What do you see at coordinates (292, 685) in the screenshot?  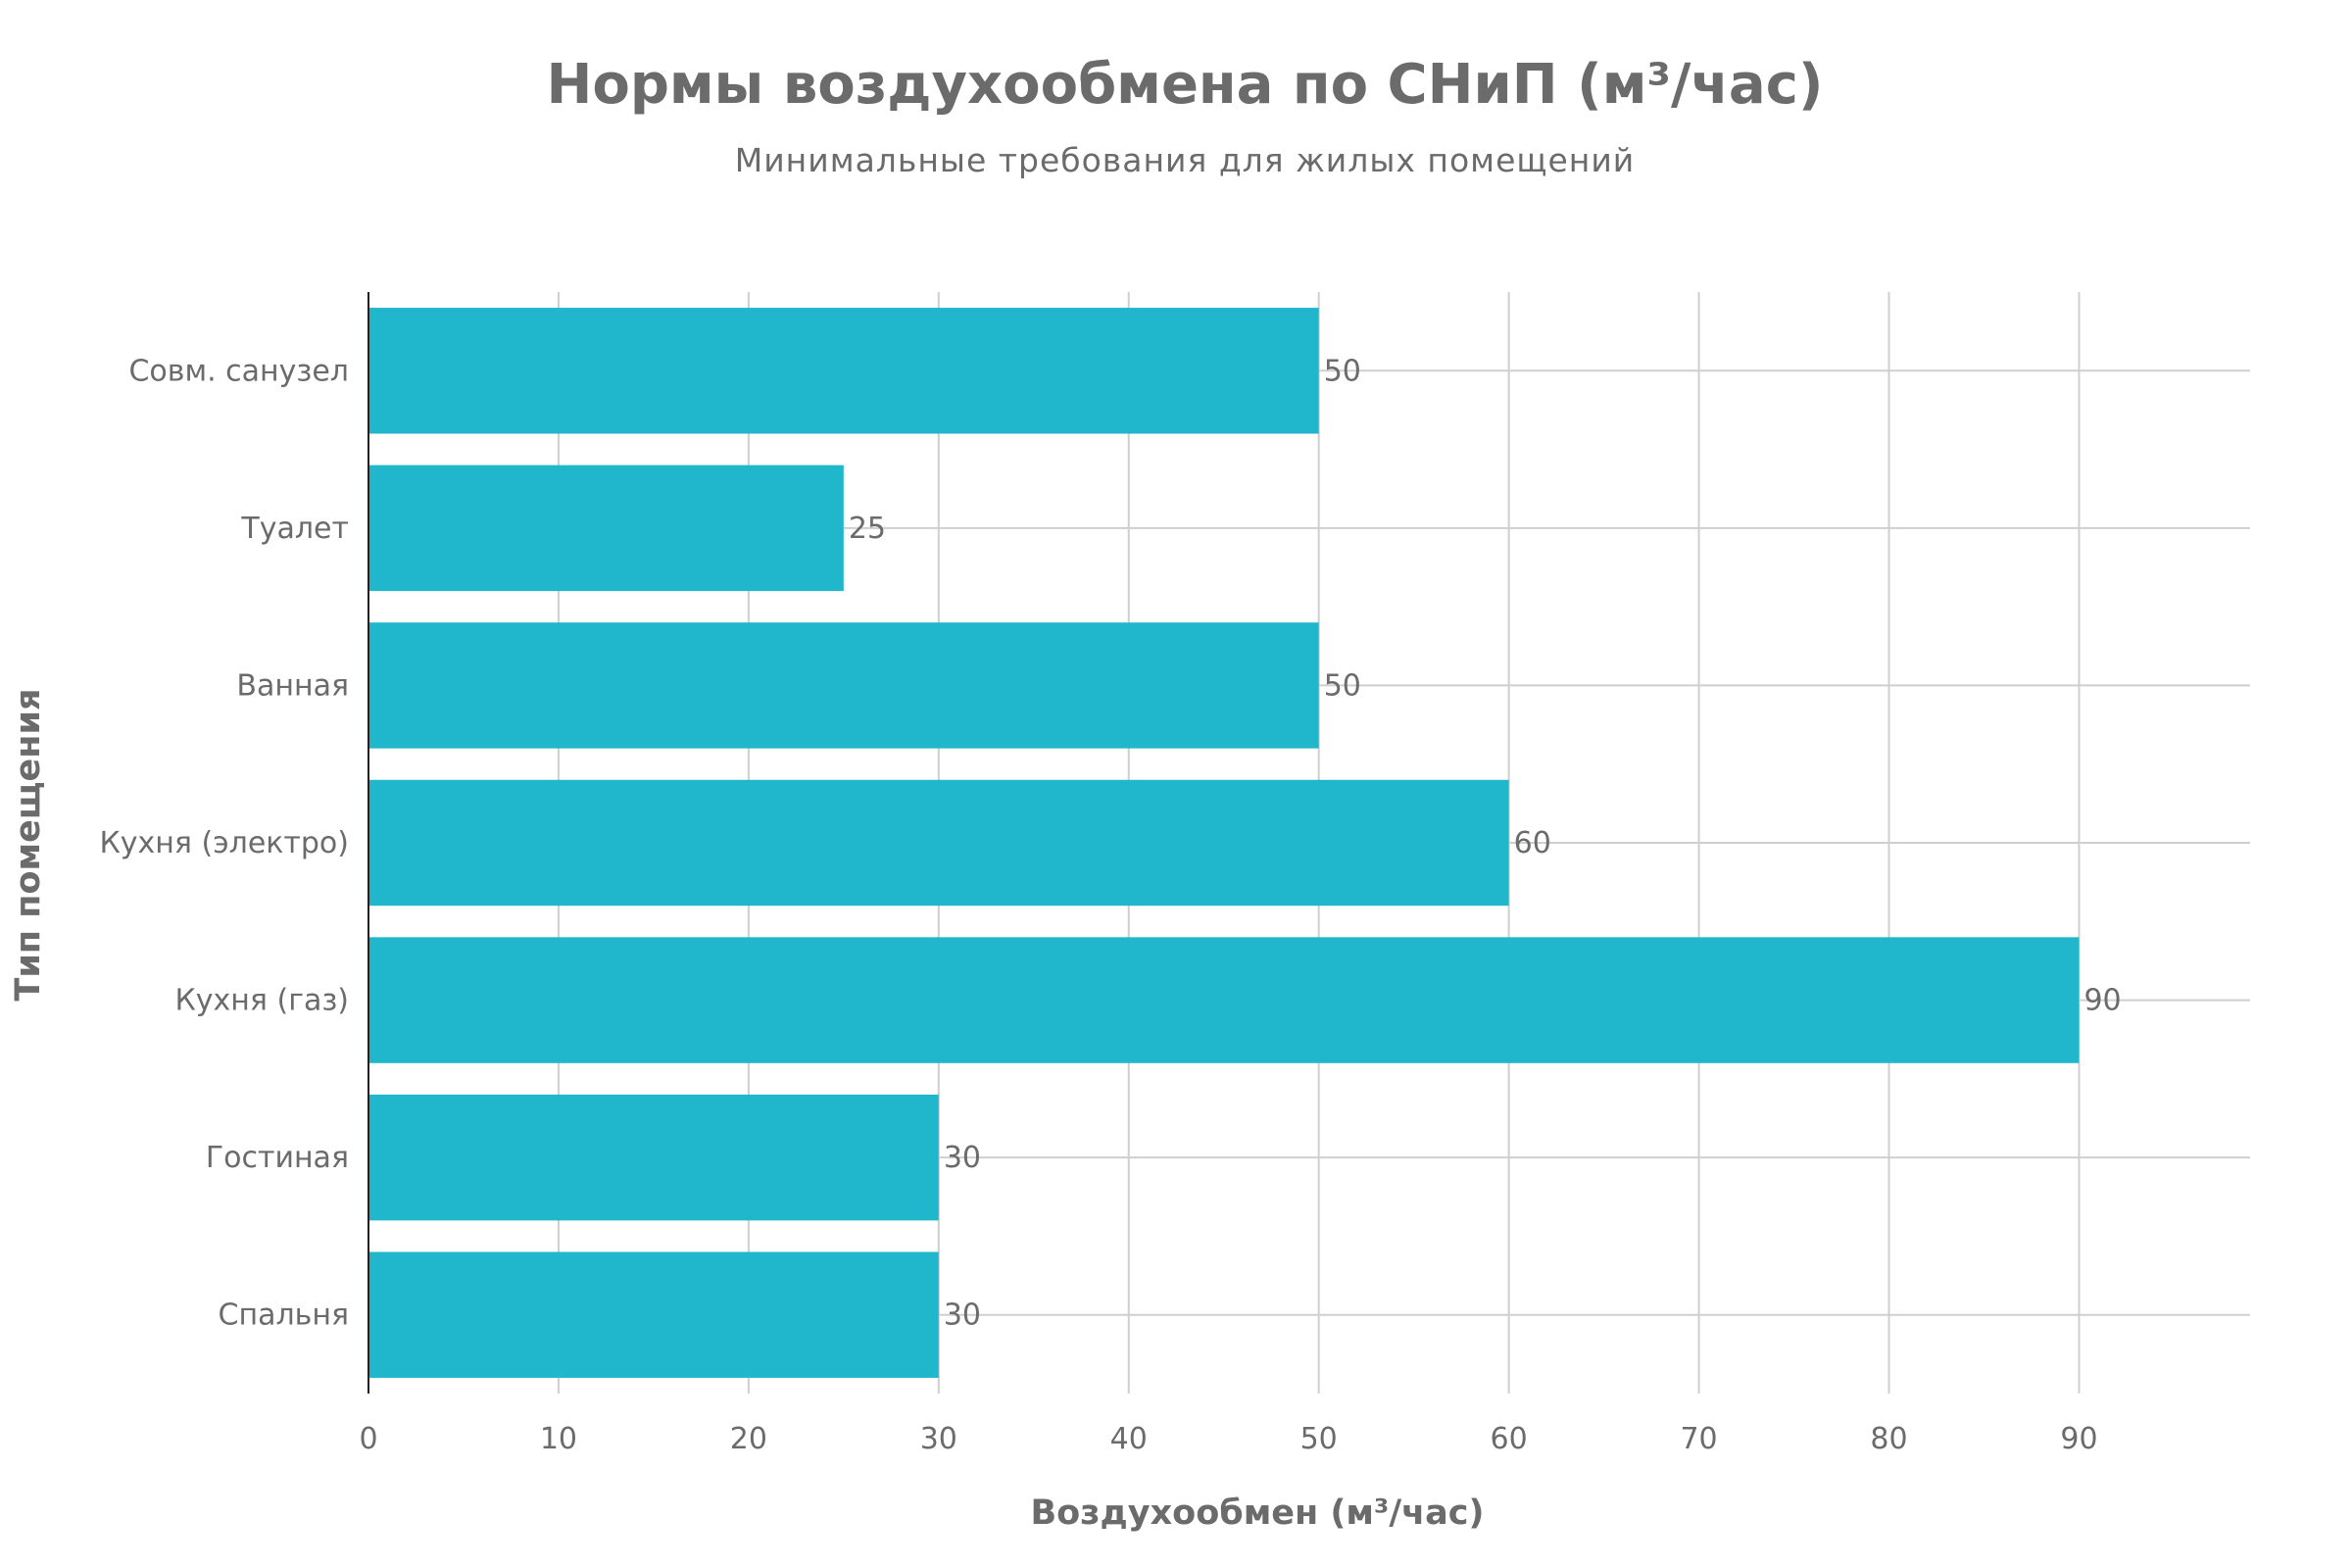 I see `y-category-label: Ванная` at bounding box center [292, 685].